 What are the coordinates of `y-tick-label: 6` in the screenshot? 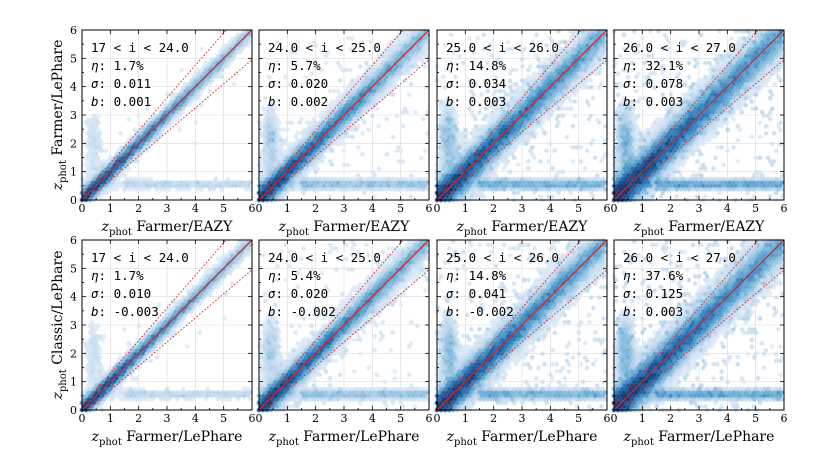 It's located at (73, 30).